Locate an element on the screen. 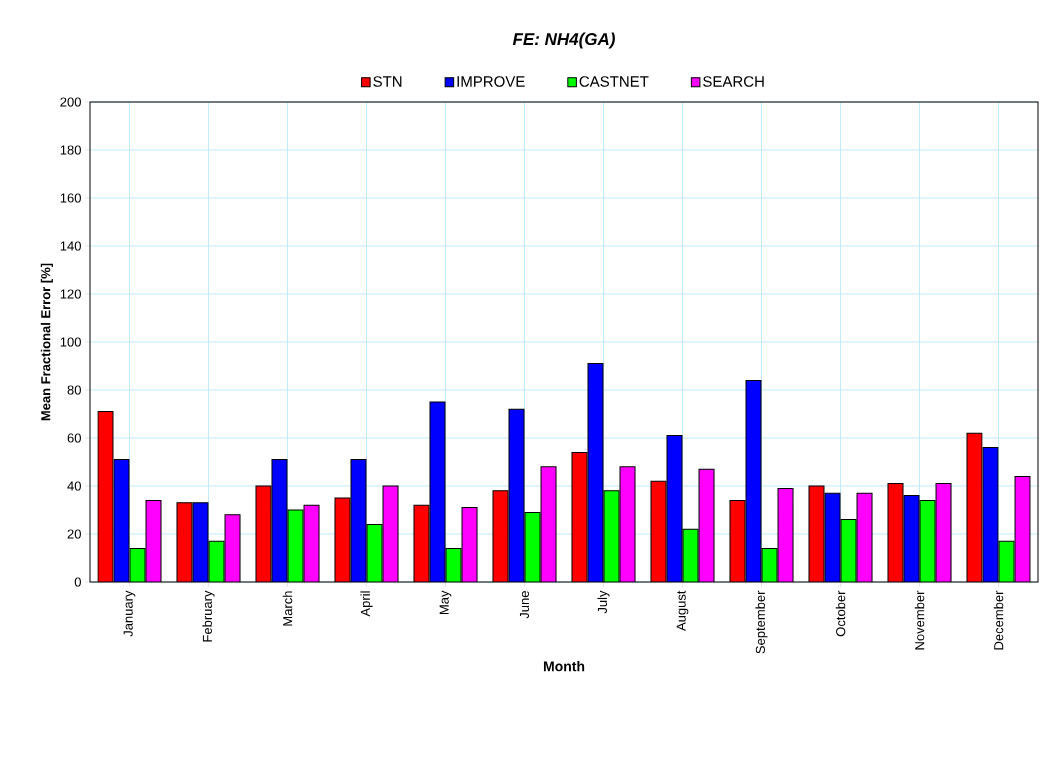 The width and height of the screenshot is (1043, 757). legend-label: STN is located at coordinates (387, 81).